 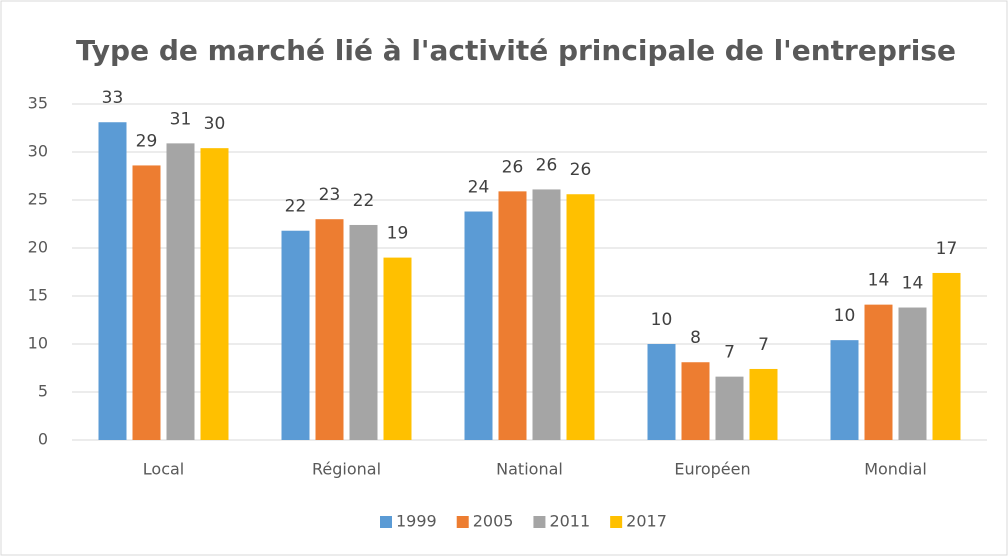 What do you see at coordinates (493, 521) in the screenshot?
I see `legend-label: 2005` at bounding box center [493, 521].